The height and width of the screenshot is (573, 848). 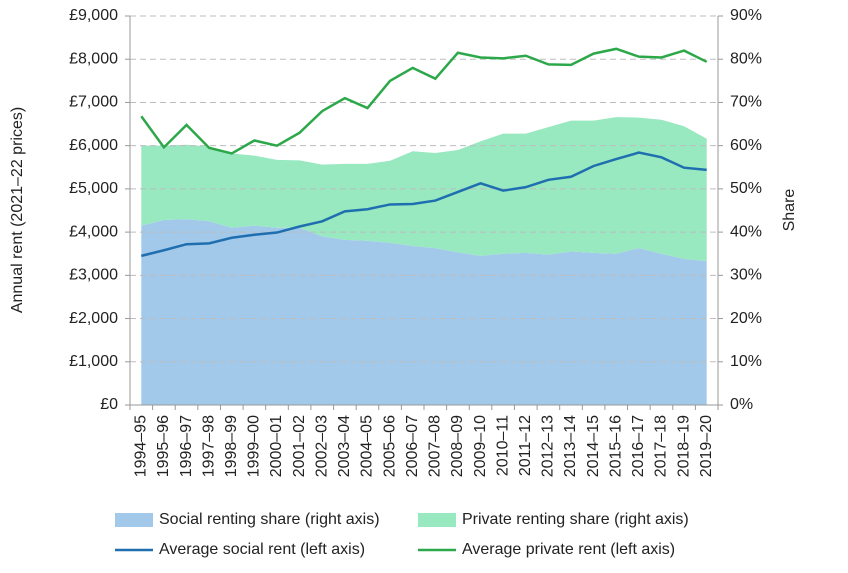 What do you see at coordinates (93, 361) in the screenshot?
I see `y-tick-label: £1,000` at bounding box center [93, 361].